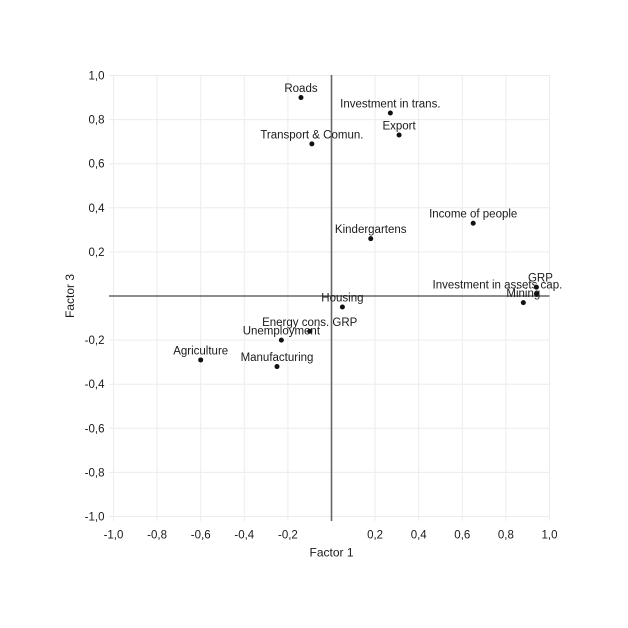  What do you see at coordinates (97, 165) in the screenshot?
I see `y-tick-label: 0,6` at bounding box center [97, 165].